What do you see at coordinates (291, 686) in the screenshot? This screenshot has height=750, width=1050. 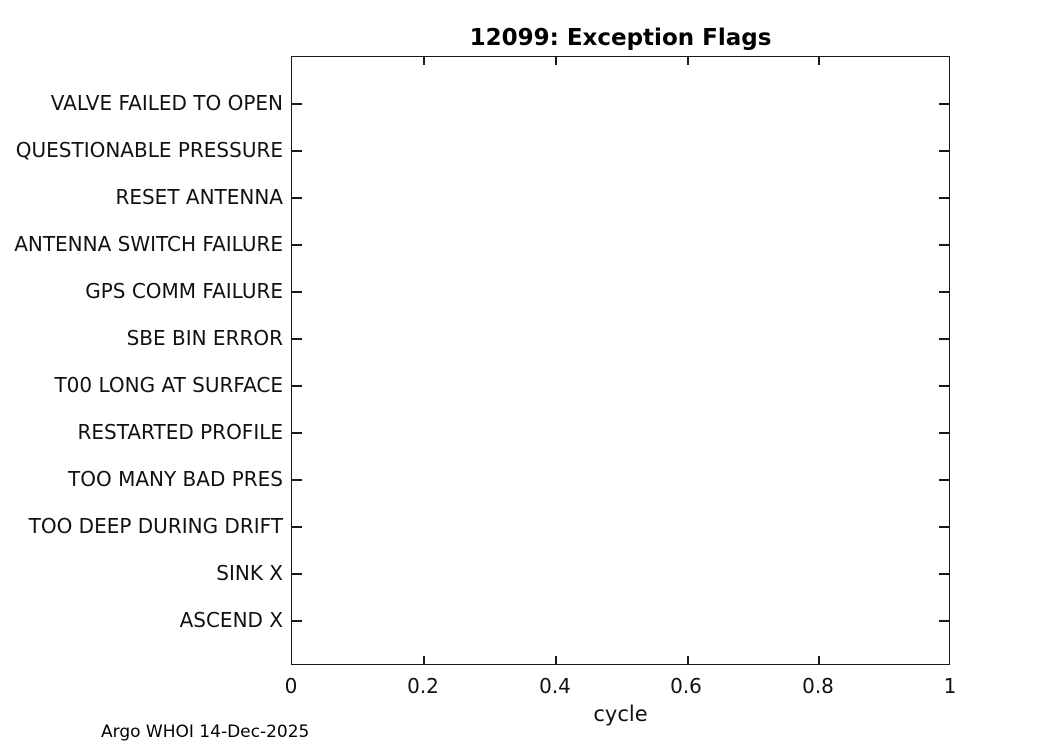 I see `x-tick-label: 0` at bounding box center [291, 686].